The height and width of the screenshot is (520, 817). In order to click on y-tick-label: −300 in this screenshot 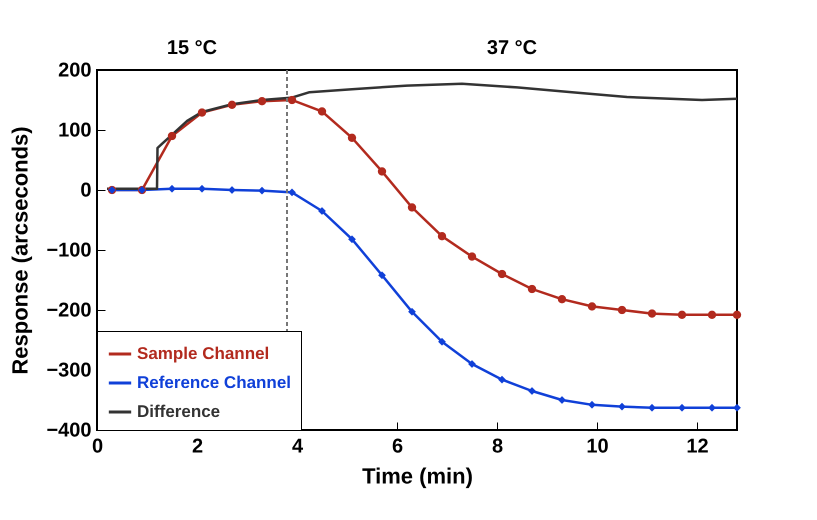, I will do `click(69, 371)`.